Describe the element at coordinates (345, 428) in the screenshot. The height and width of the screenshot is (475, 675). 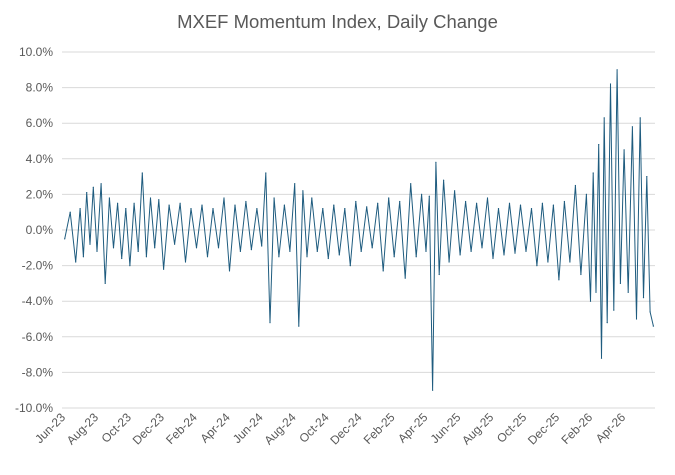
I see `x-tick-label: Dec-24` at that location.